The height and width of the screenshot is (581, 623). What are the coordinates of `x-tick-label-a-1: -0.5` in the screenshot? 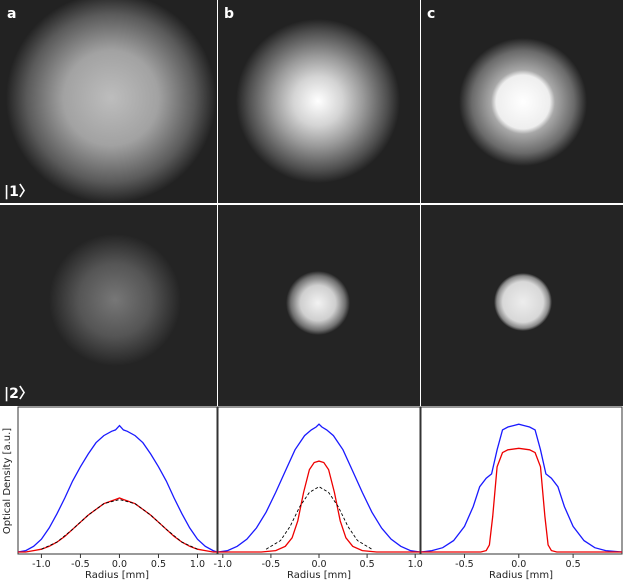 It's located at (80, 564).